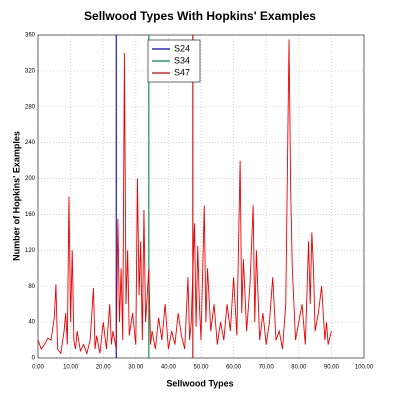 This screenshot has height=400, width=400. Describe the element at coordinates (332, 368) in the screenshot. I see `x-tick-label: 90.00` at that location.